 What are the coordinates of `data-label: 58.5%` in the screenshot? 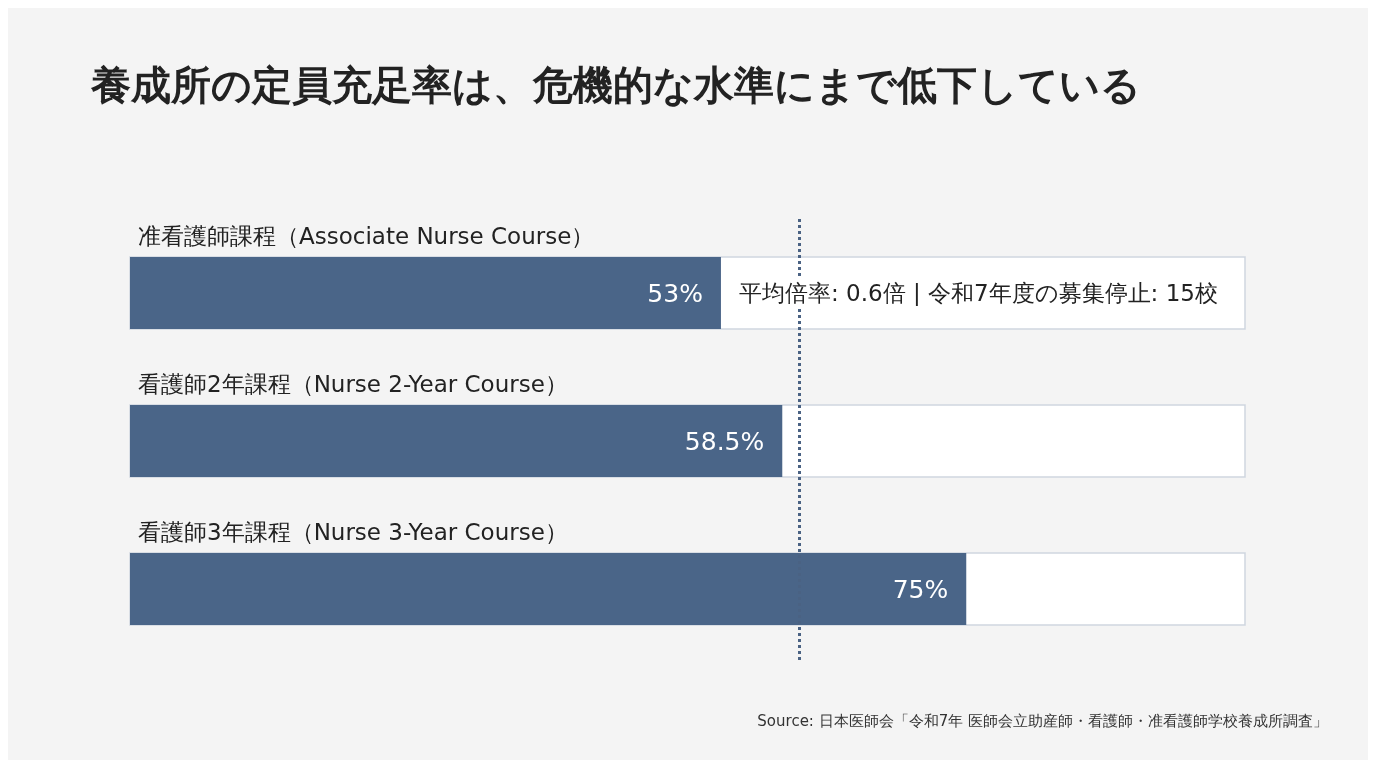 It's located at (724, 441).